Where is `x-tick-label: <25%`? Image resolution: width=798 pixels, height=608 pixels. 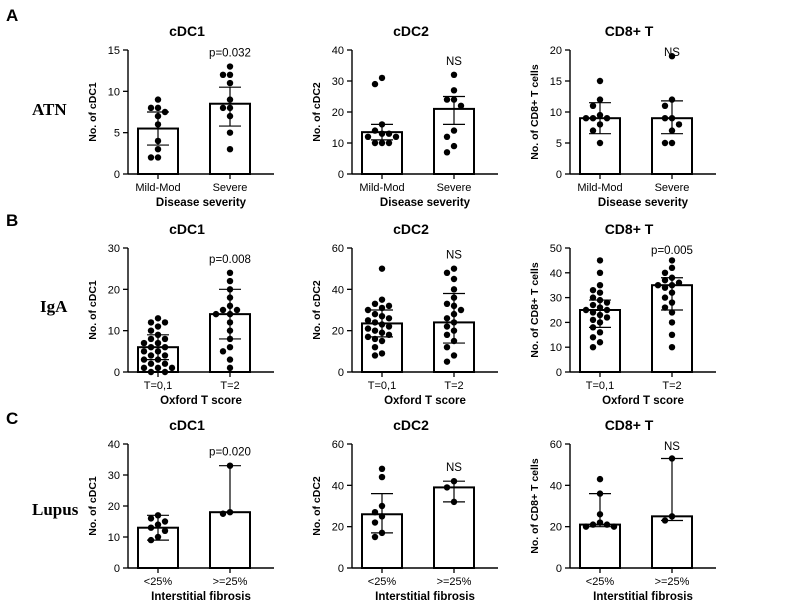 x-tick-label: <25% is located at coordinates (382, 582).